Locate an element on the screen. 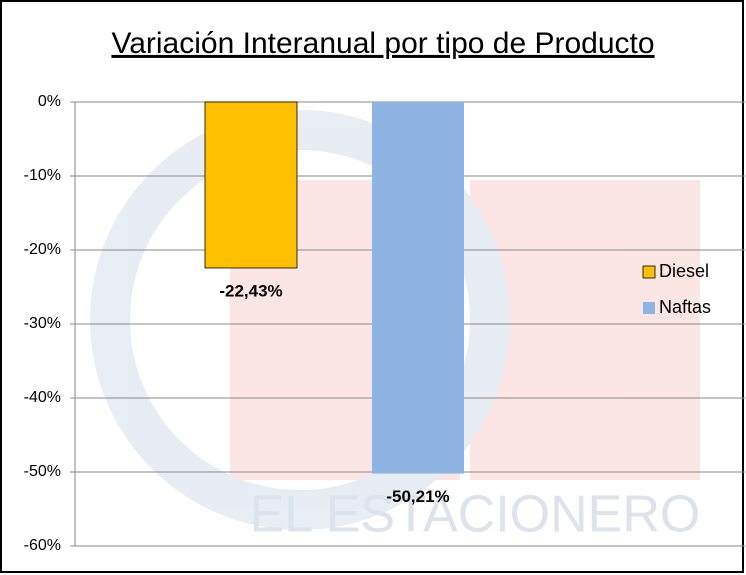 This screenshot has width=746, height=575. y-tick-label: -20% is located at coordinates (42, 249).